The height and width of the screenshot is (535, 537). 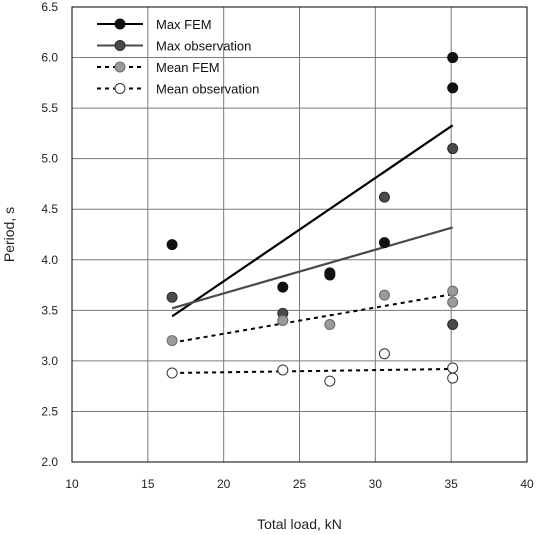 I want to click on x-tick-label: 35, so click(x=451, y=484).